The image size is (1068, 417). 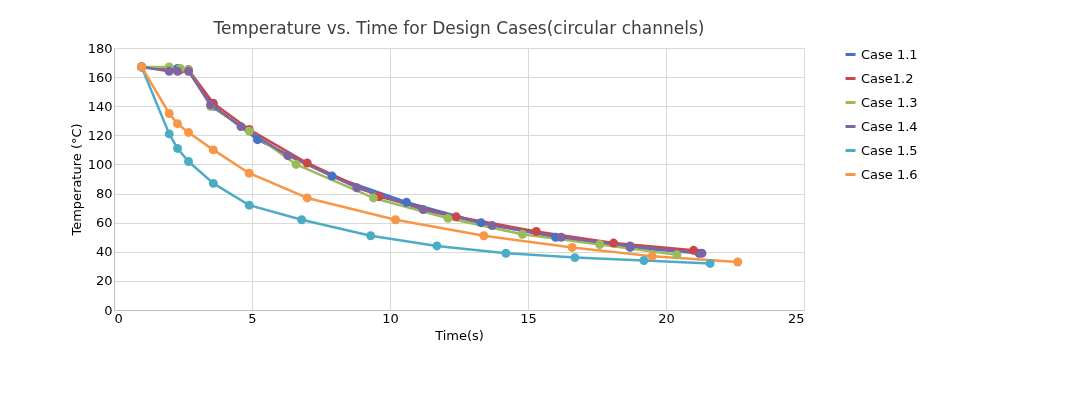 I want to click on legend-label: Case1.2, so click(x=887, y=78).